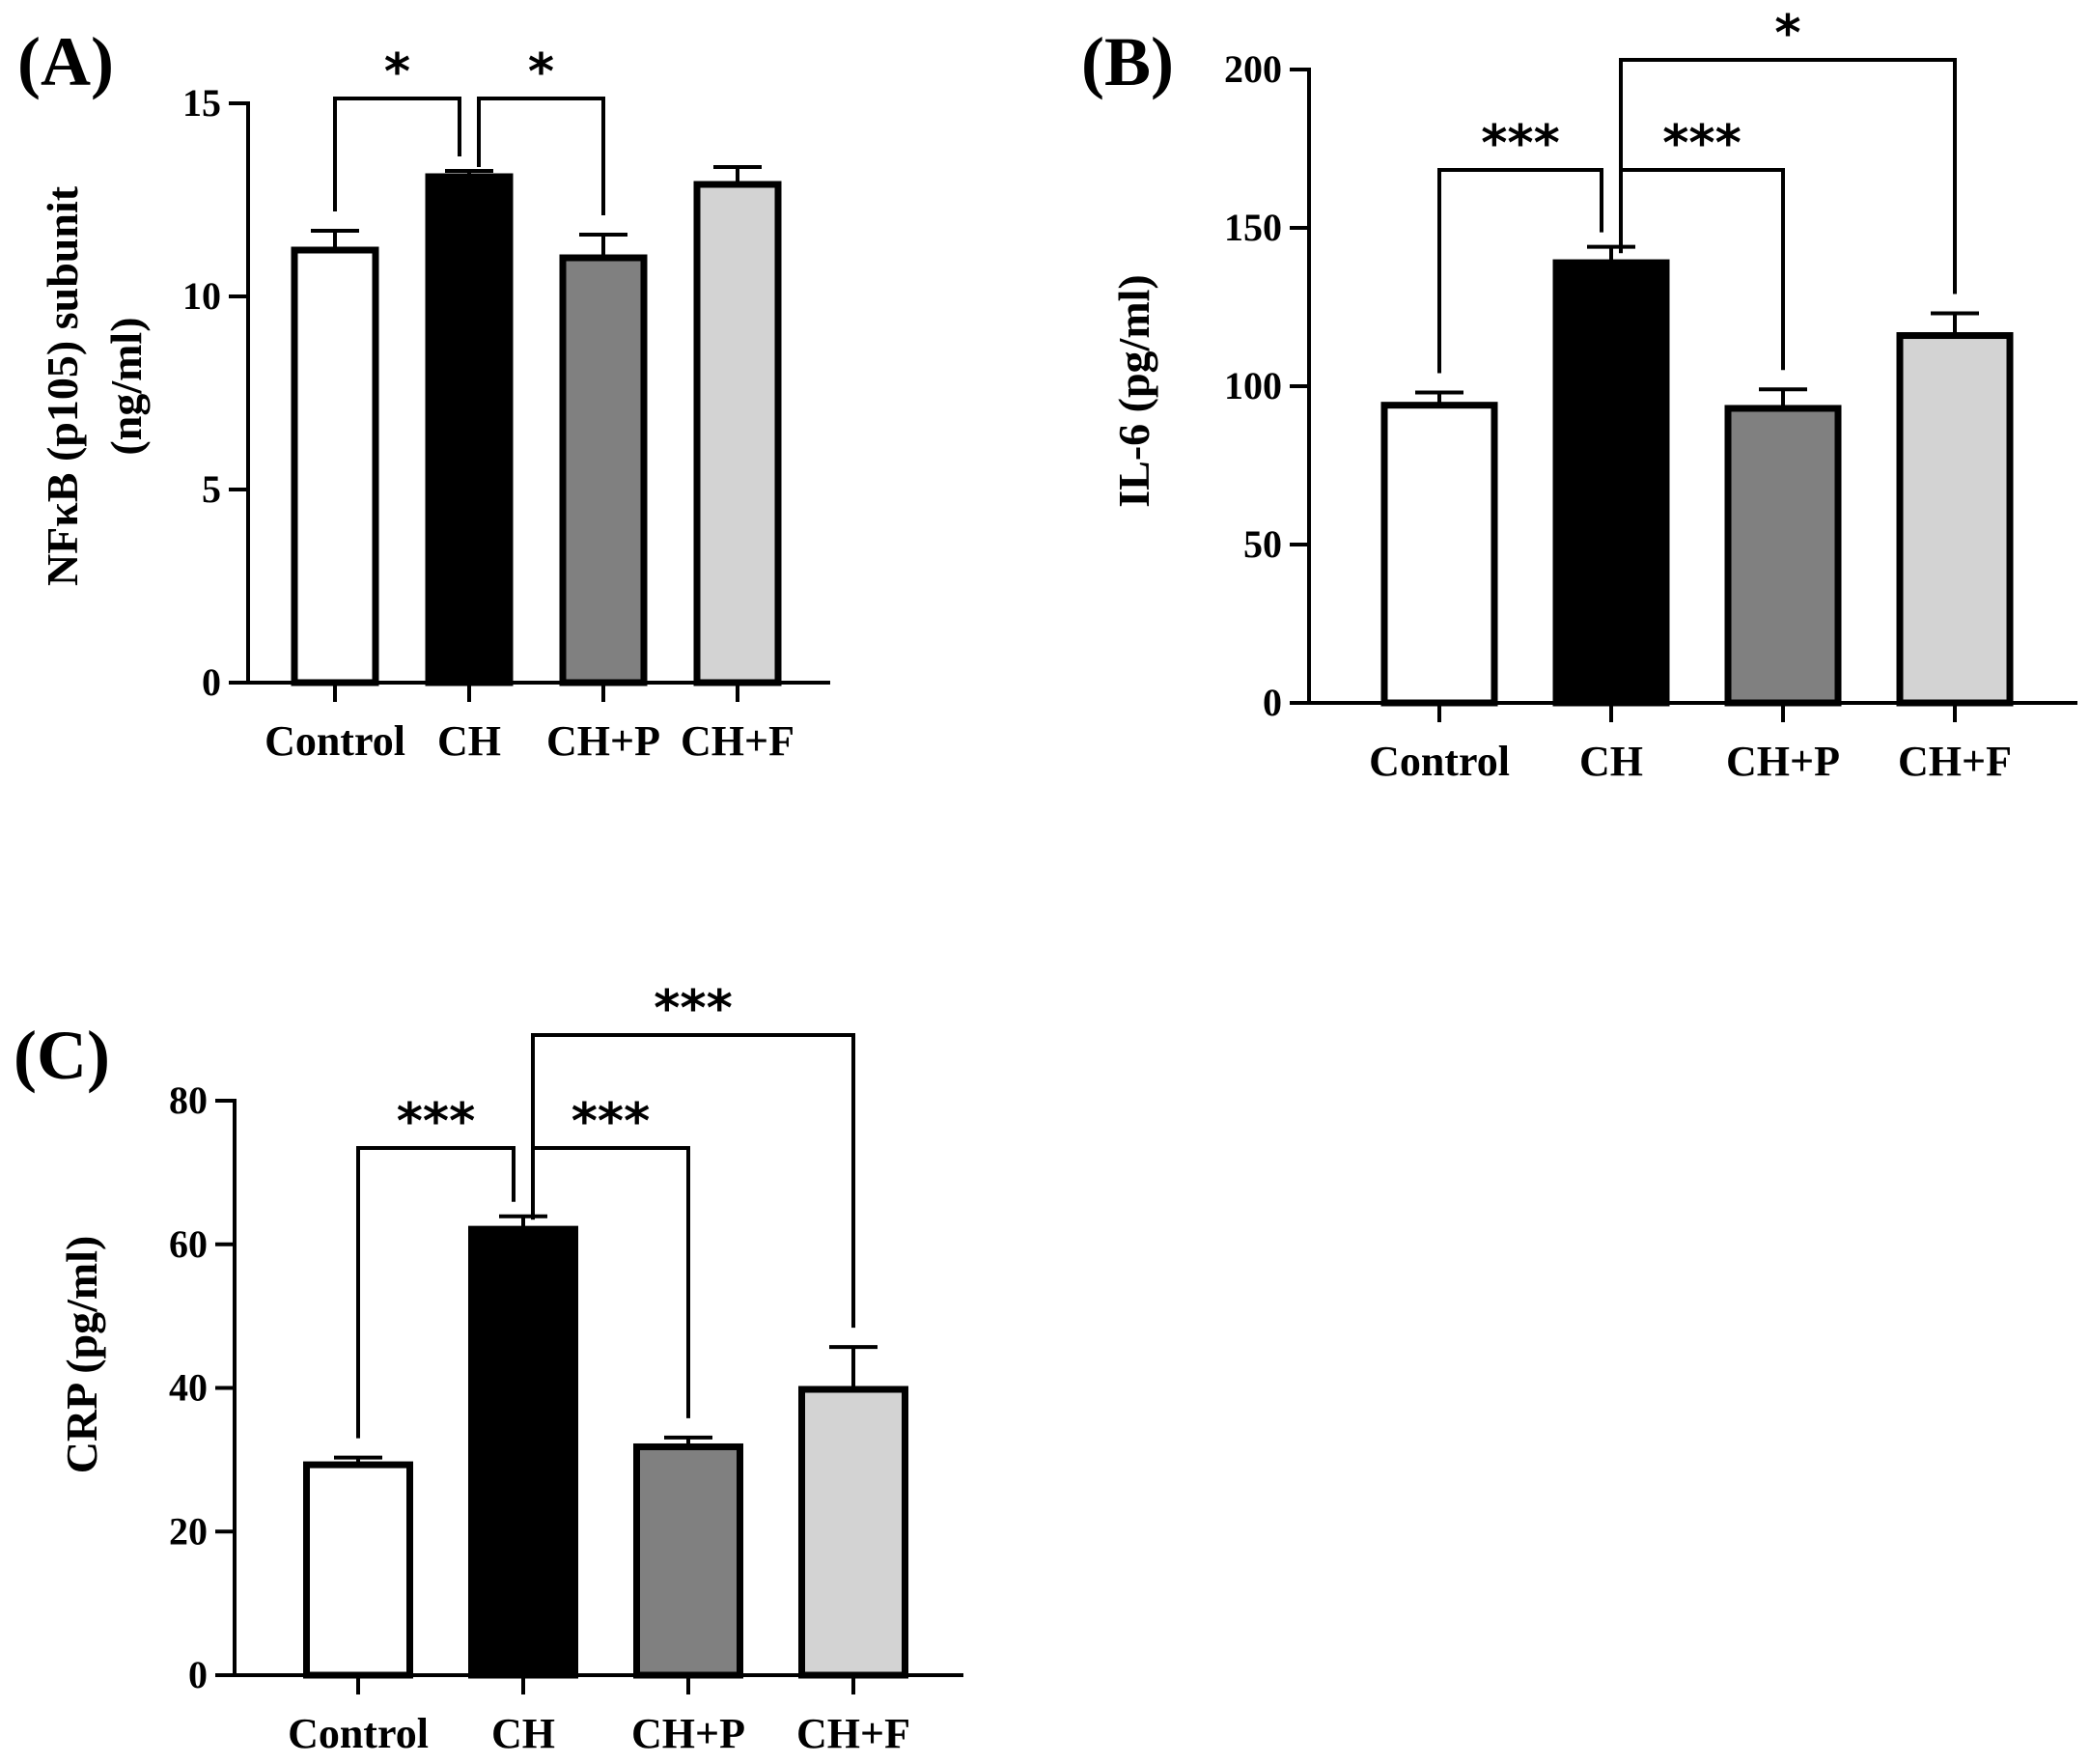 The width and height of the screenshot is (2090, 1764). Describe the element at coordinates (201, 103) in the screenshot. I see `y-tick-label: 15` at that location.